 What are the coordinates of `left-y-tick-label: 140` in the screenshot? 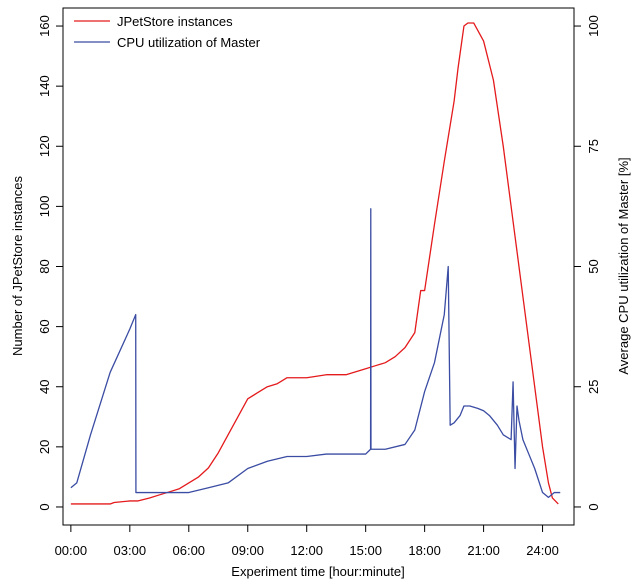 It's located at (44, 86).